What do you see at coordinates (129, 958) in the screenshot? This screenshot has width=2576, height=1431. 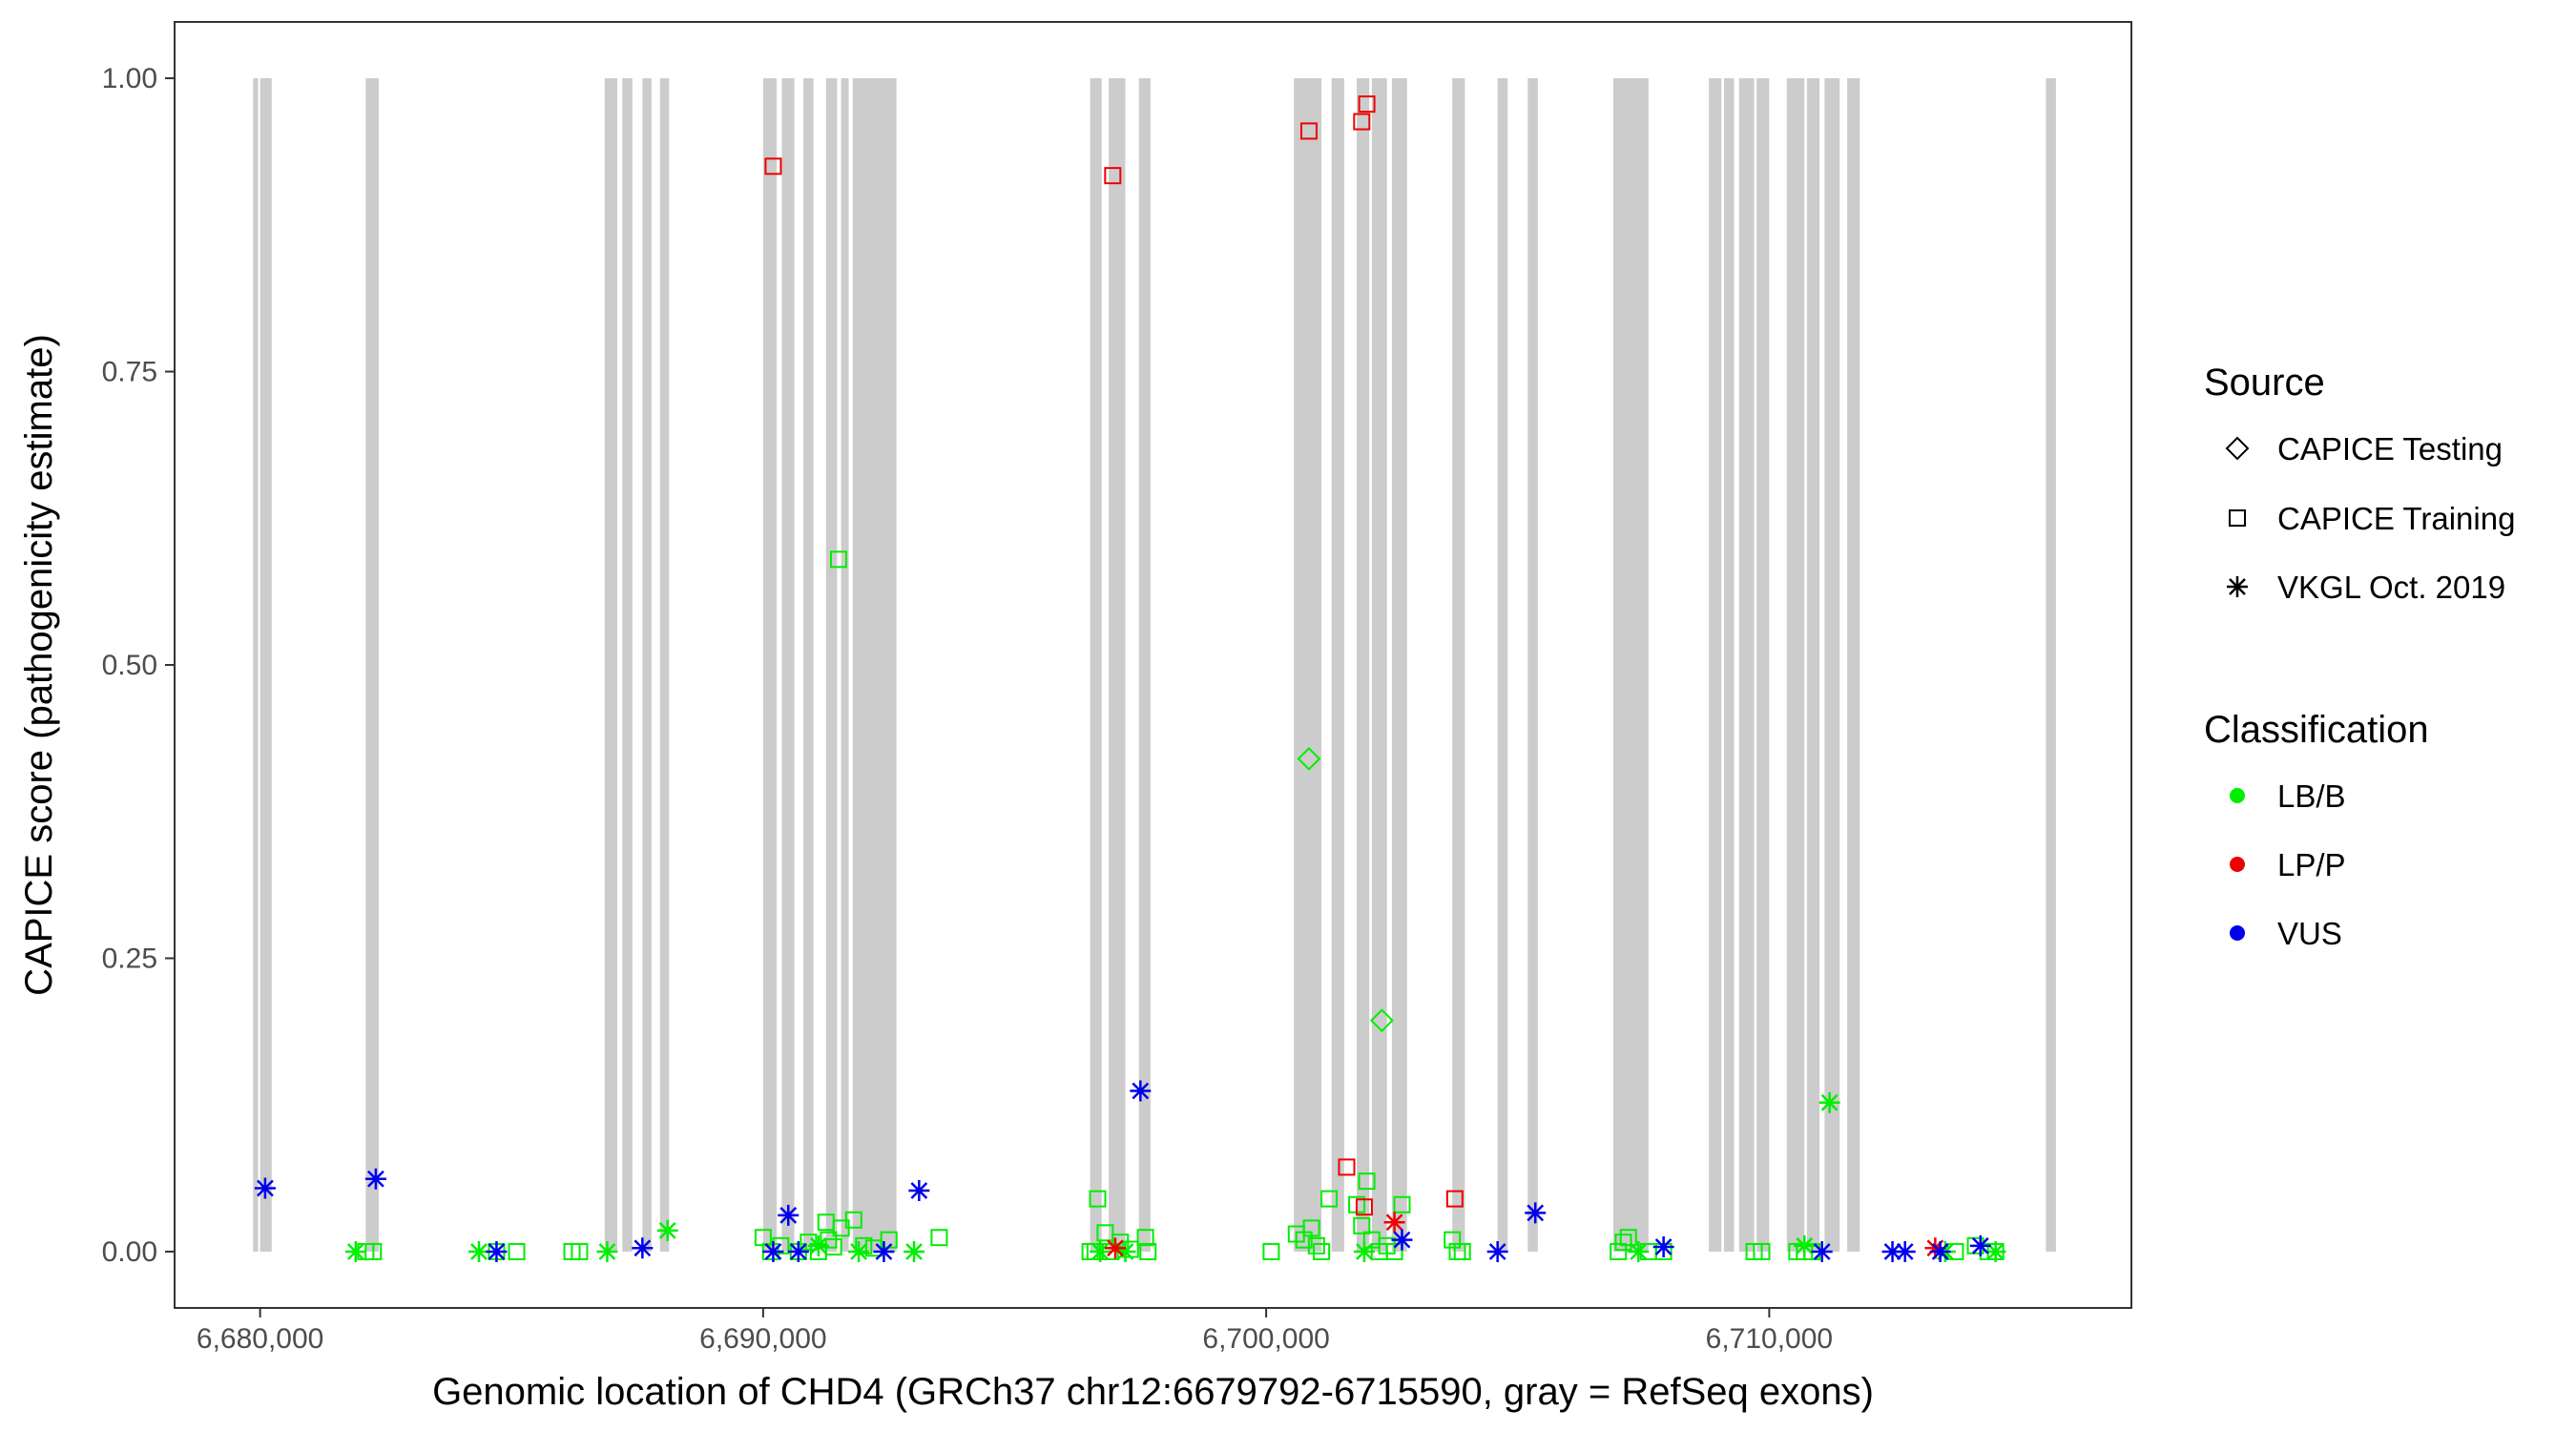 I see `y-tick-label: 0.25` at bounding box center [129, 958].